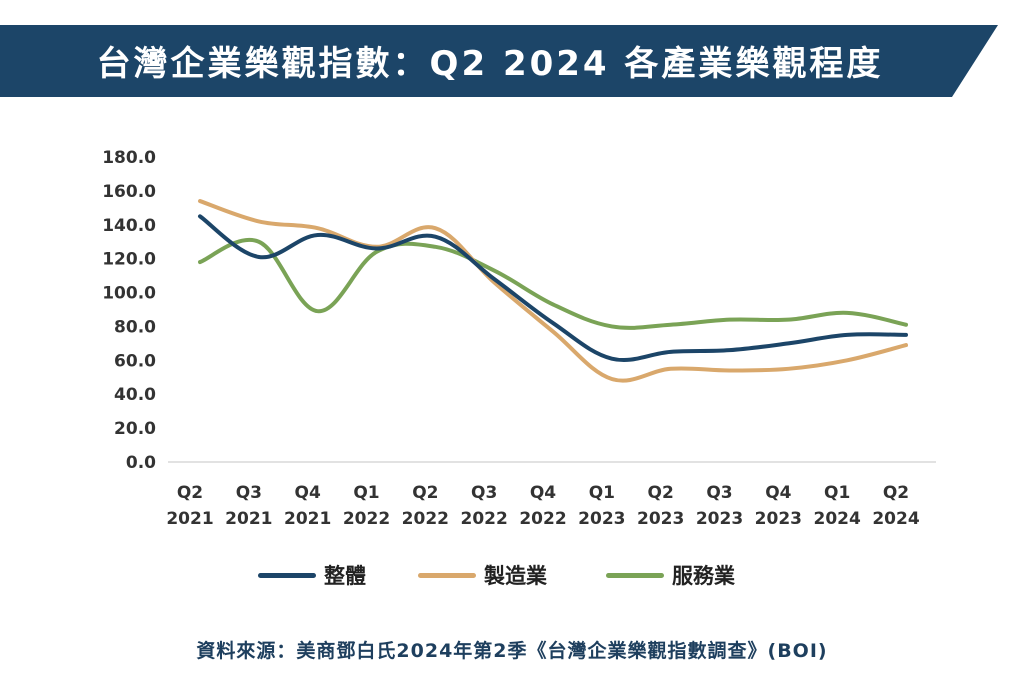 This screenshot has height=683, width=1024. What do you see at coordinates (129, 260) in the screenshot?
I see `y-tick-label: 120.0` at bounding box center [129, 260].